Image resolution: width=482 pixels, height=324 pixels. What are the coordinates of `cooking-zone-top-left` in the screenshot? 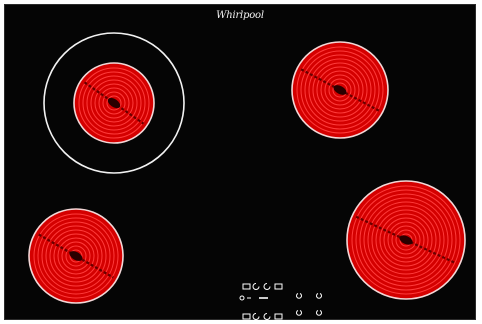 It's located at (114, 103).